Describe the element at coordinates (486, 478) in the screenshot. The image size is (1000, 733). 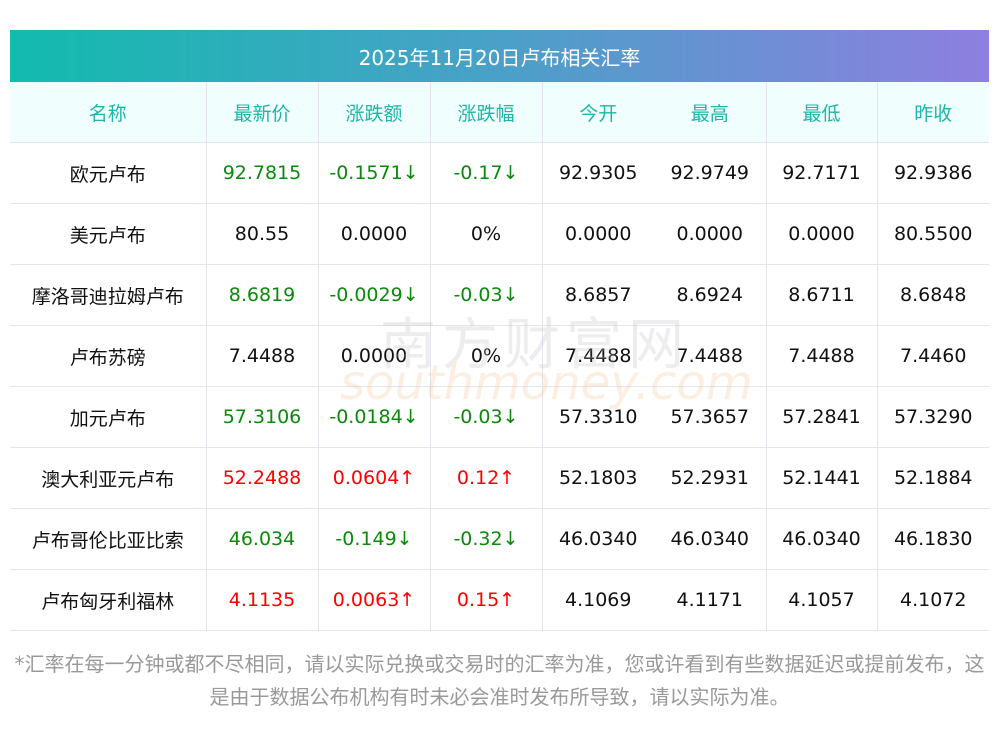
I see `cell-pct: 0.12↑` at that location.